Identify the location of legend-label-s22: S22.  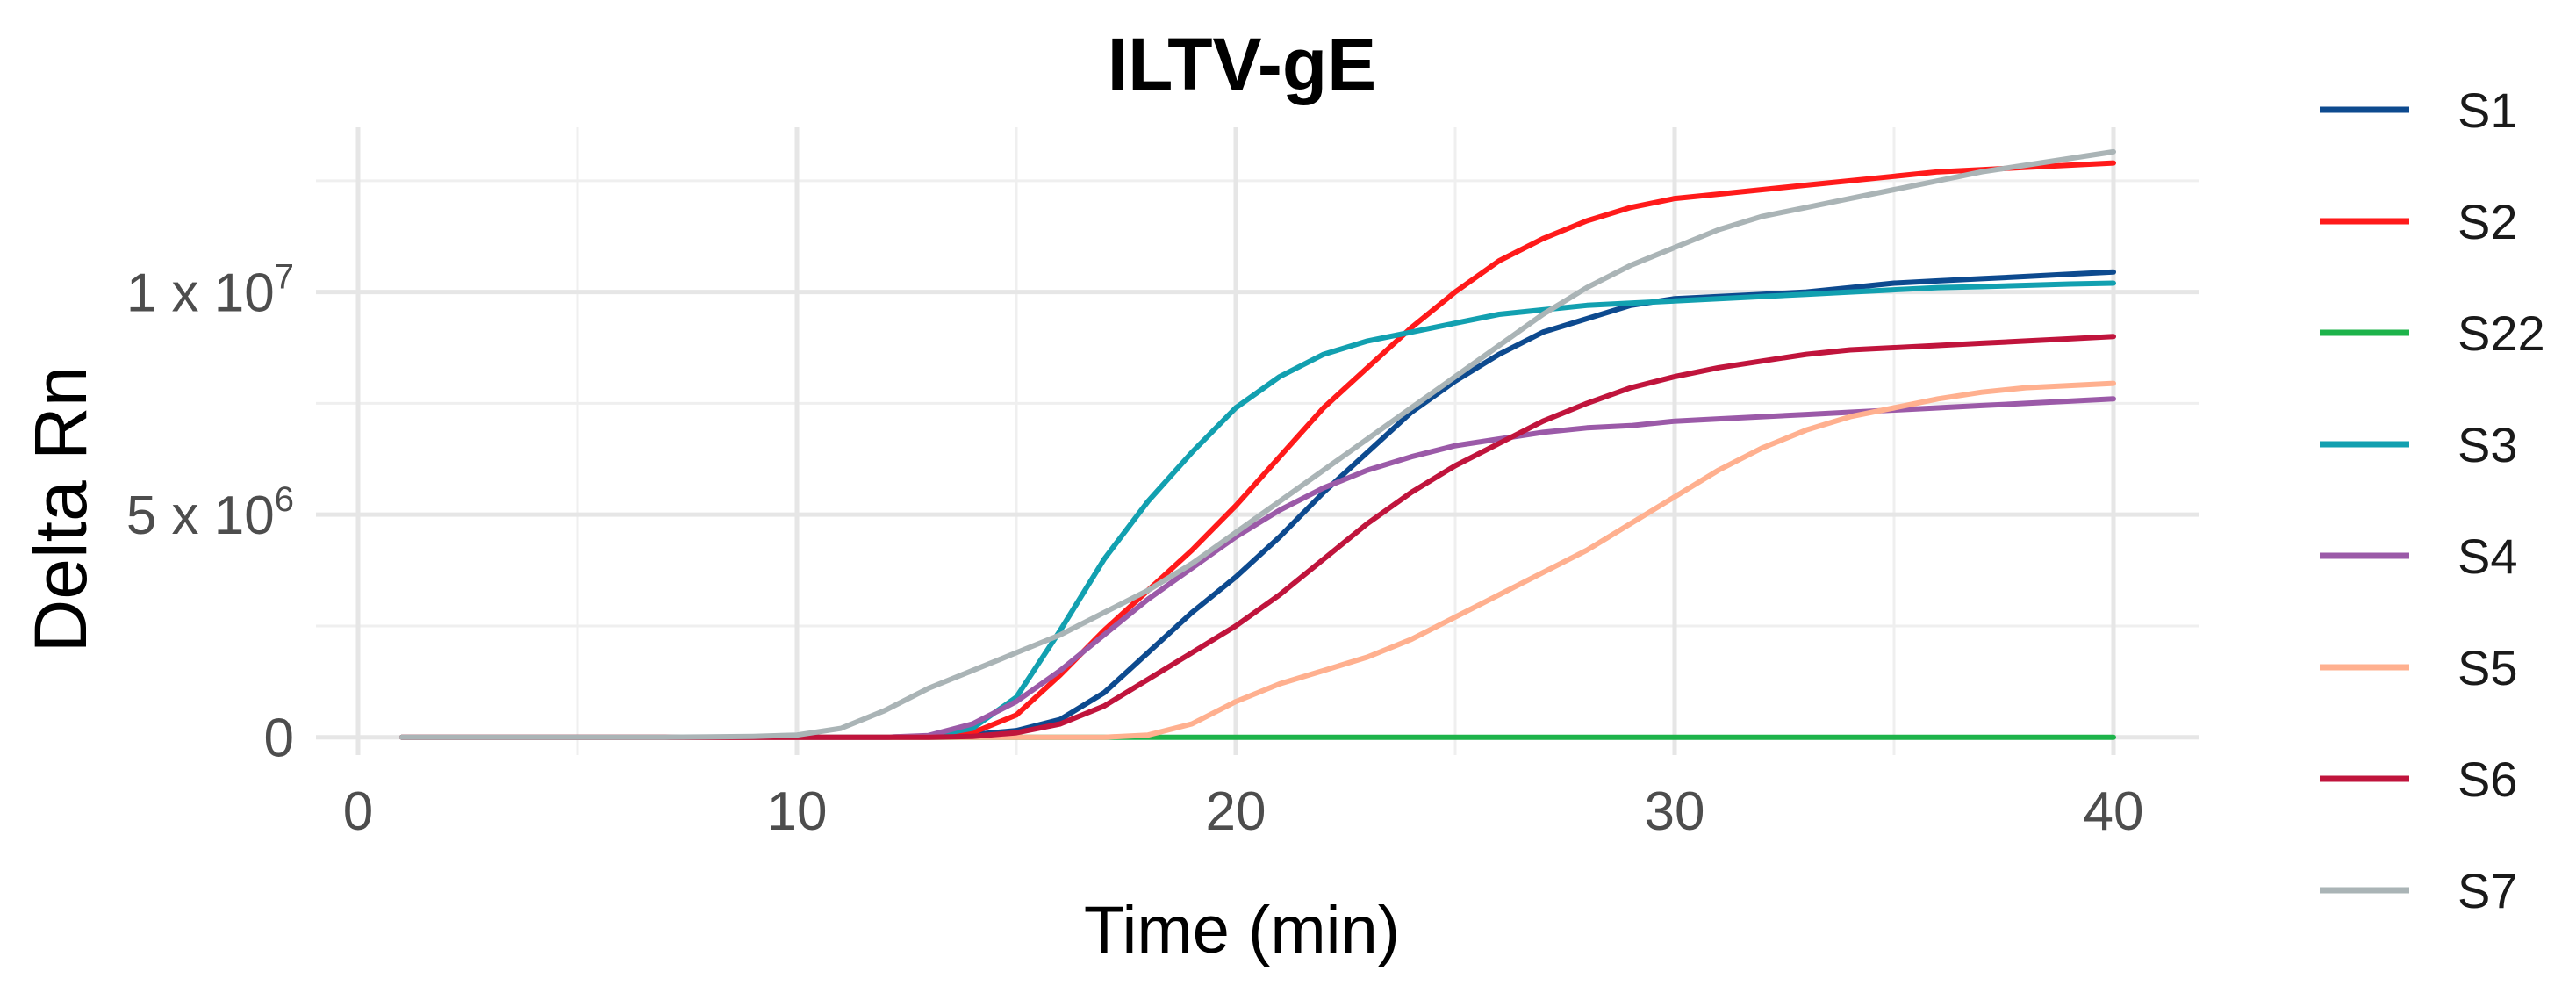
(2502, 333).